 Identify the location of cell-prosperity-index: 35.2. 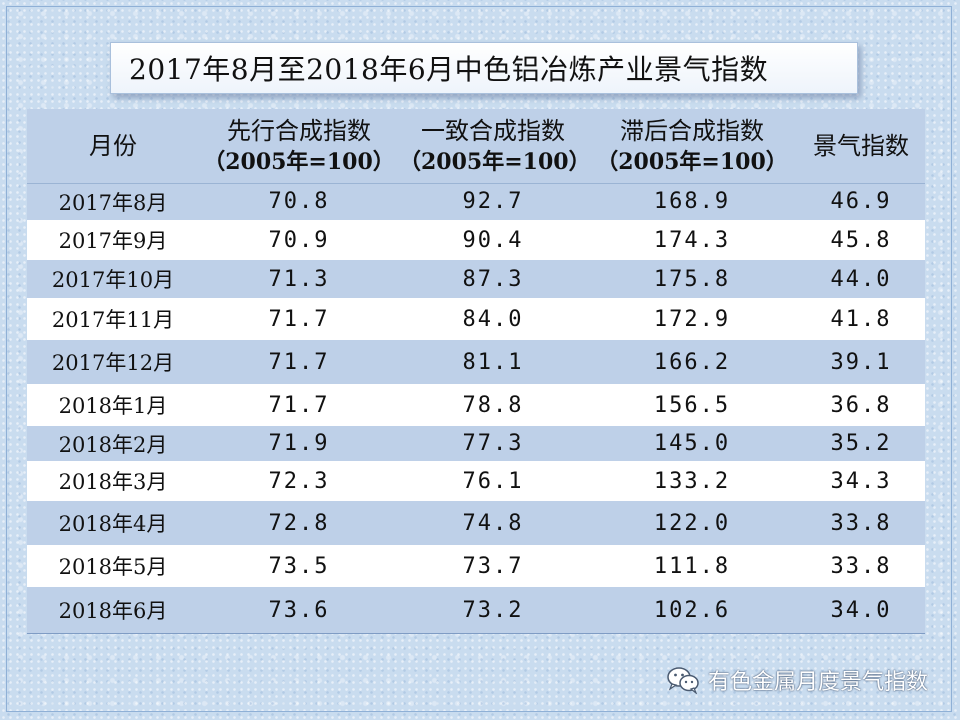
(861, 443).